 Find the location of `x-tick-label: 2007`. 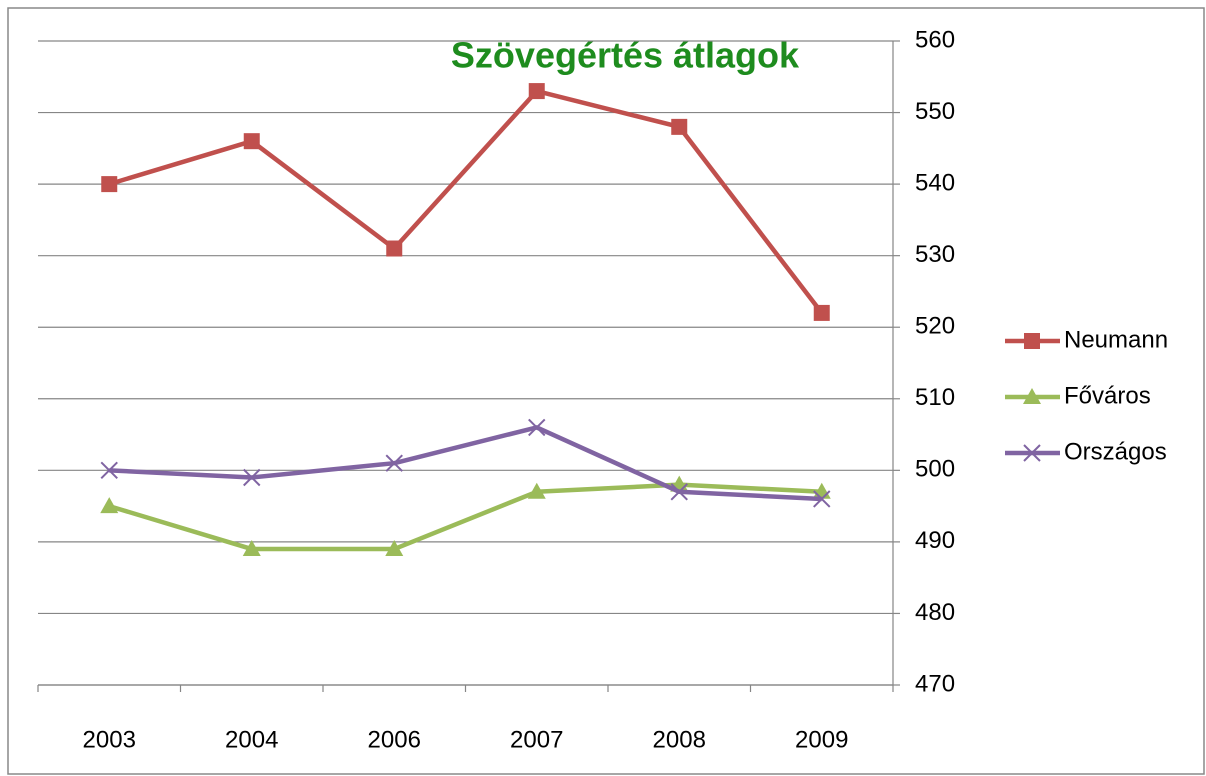

x-tick-label: 2007 is located at coordinates (536, 739).